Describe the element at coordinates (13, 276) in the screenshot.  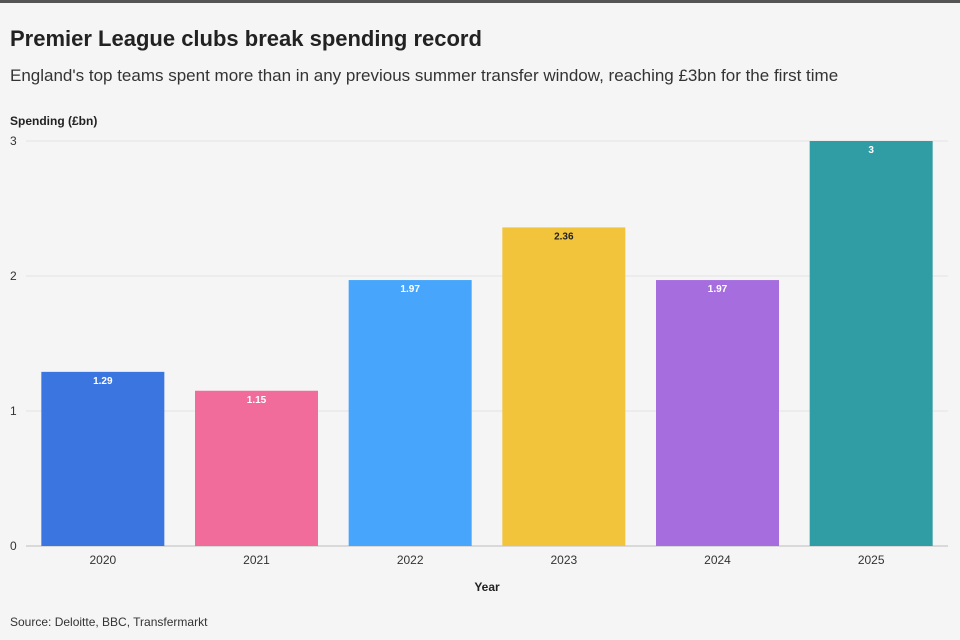
I see `y-tick-label: 2` at that location.